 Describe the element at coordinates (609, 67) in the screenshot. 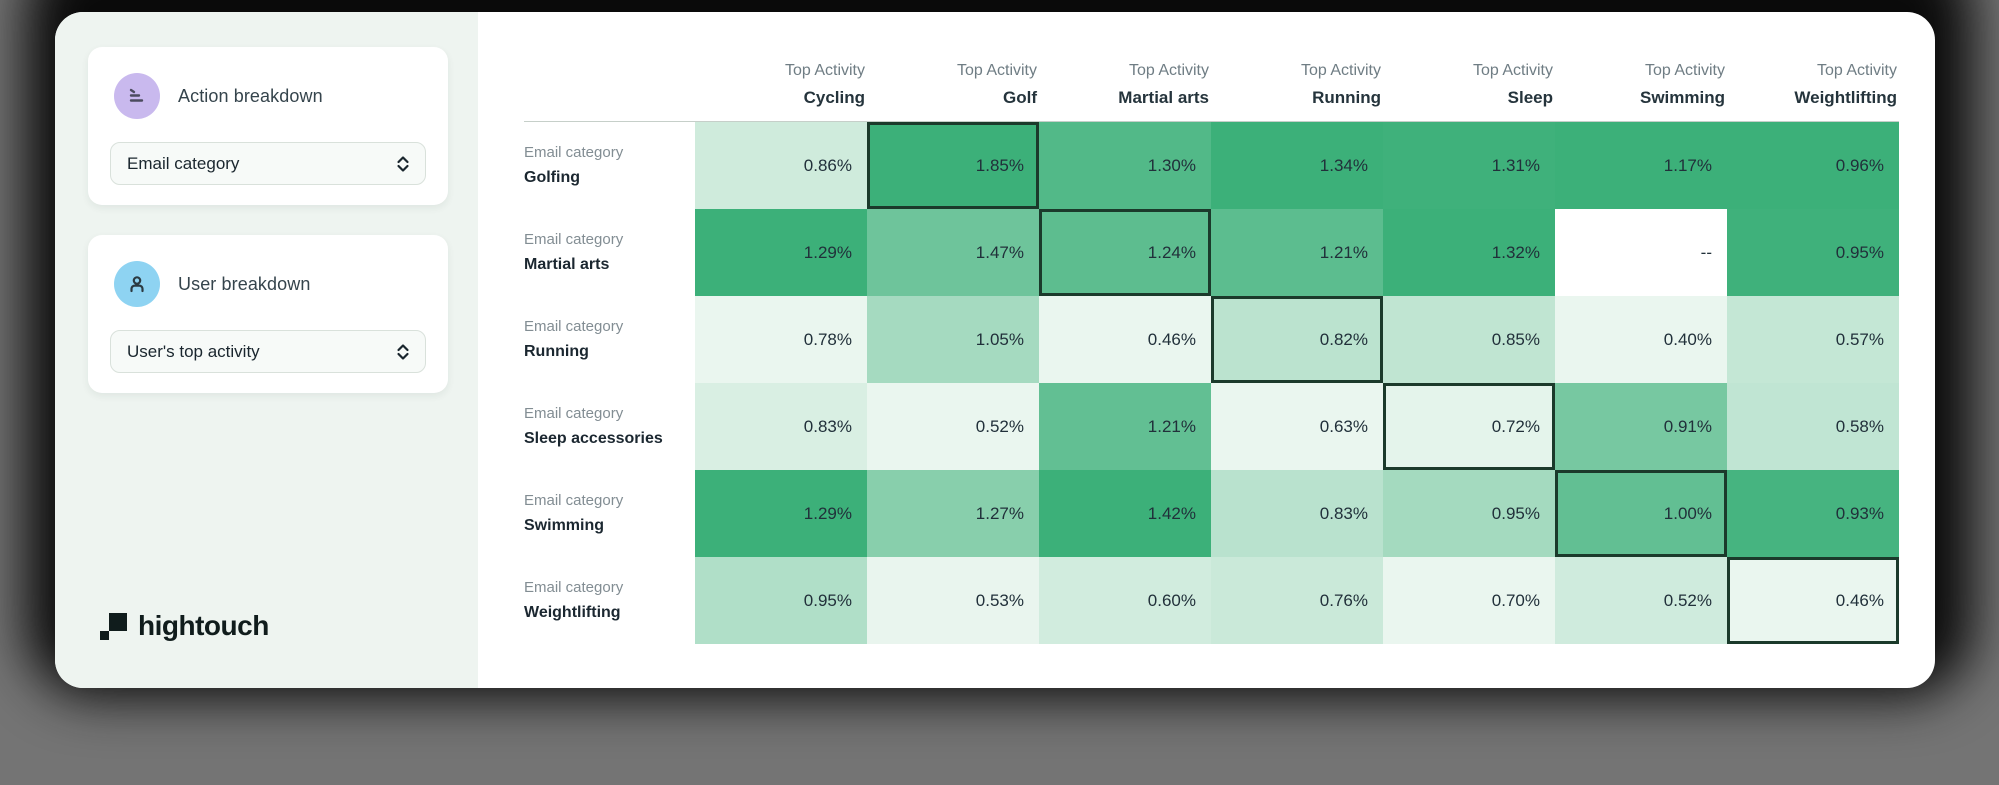

I see `heatmap-corner` at that location.